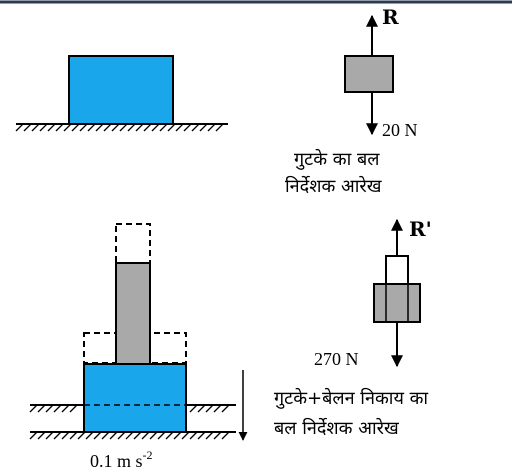  Describe the element at coordinates (336, 428) in the screenshot. I see `caption-system-fbd-line2: बल निर्देशक आरेख` at that location.